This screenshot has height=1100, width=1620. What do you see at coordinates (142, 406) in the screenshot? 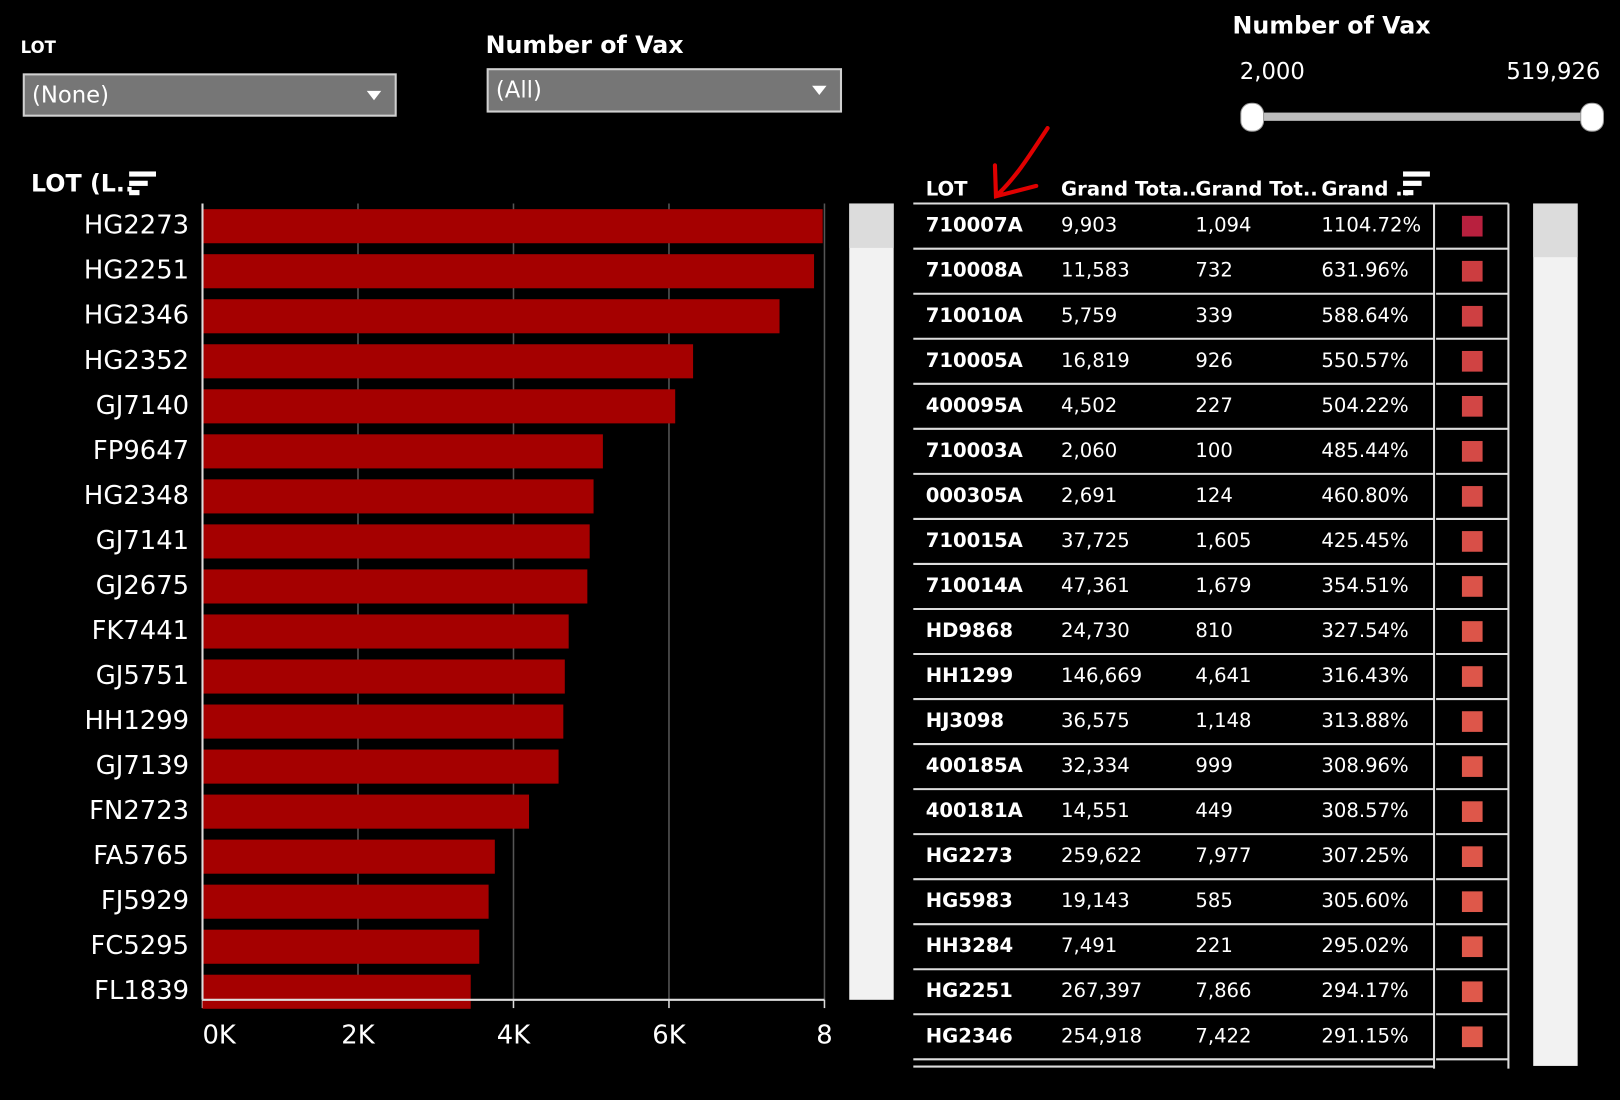
I see `y-tick-label: GJ7140` at bounding box center [142, 406].